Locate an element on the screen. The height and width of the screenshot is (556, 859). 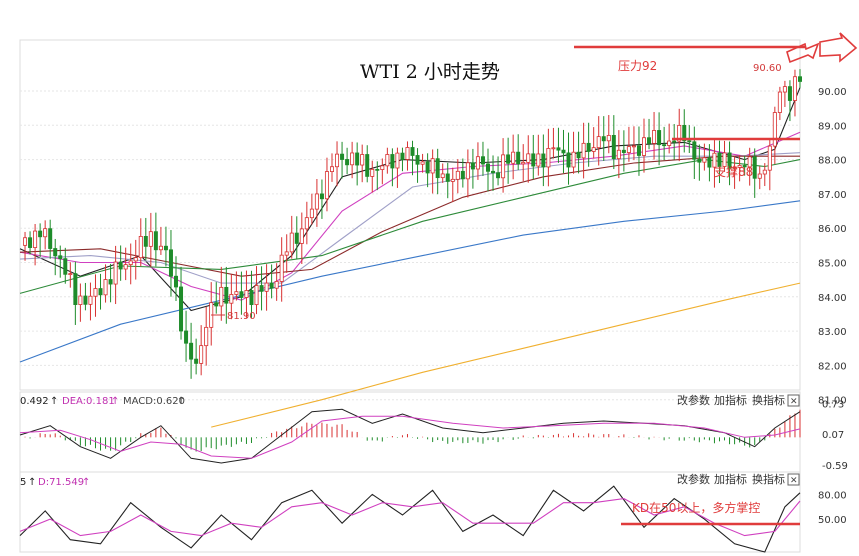
kd-panel: 80.00 50.00 is located at coordinates (433, 519).